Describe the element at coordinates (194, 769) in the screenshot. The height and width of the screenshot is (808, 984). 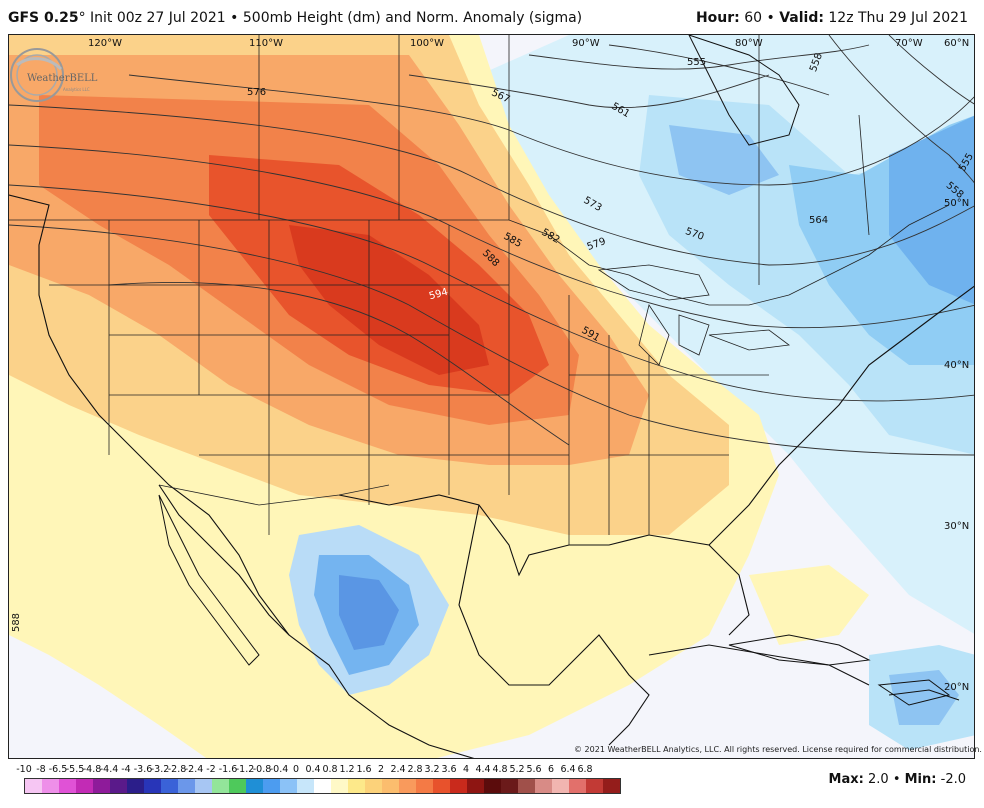
I see `colorbar-tick-label: -2.4` at that location.